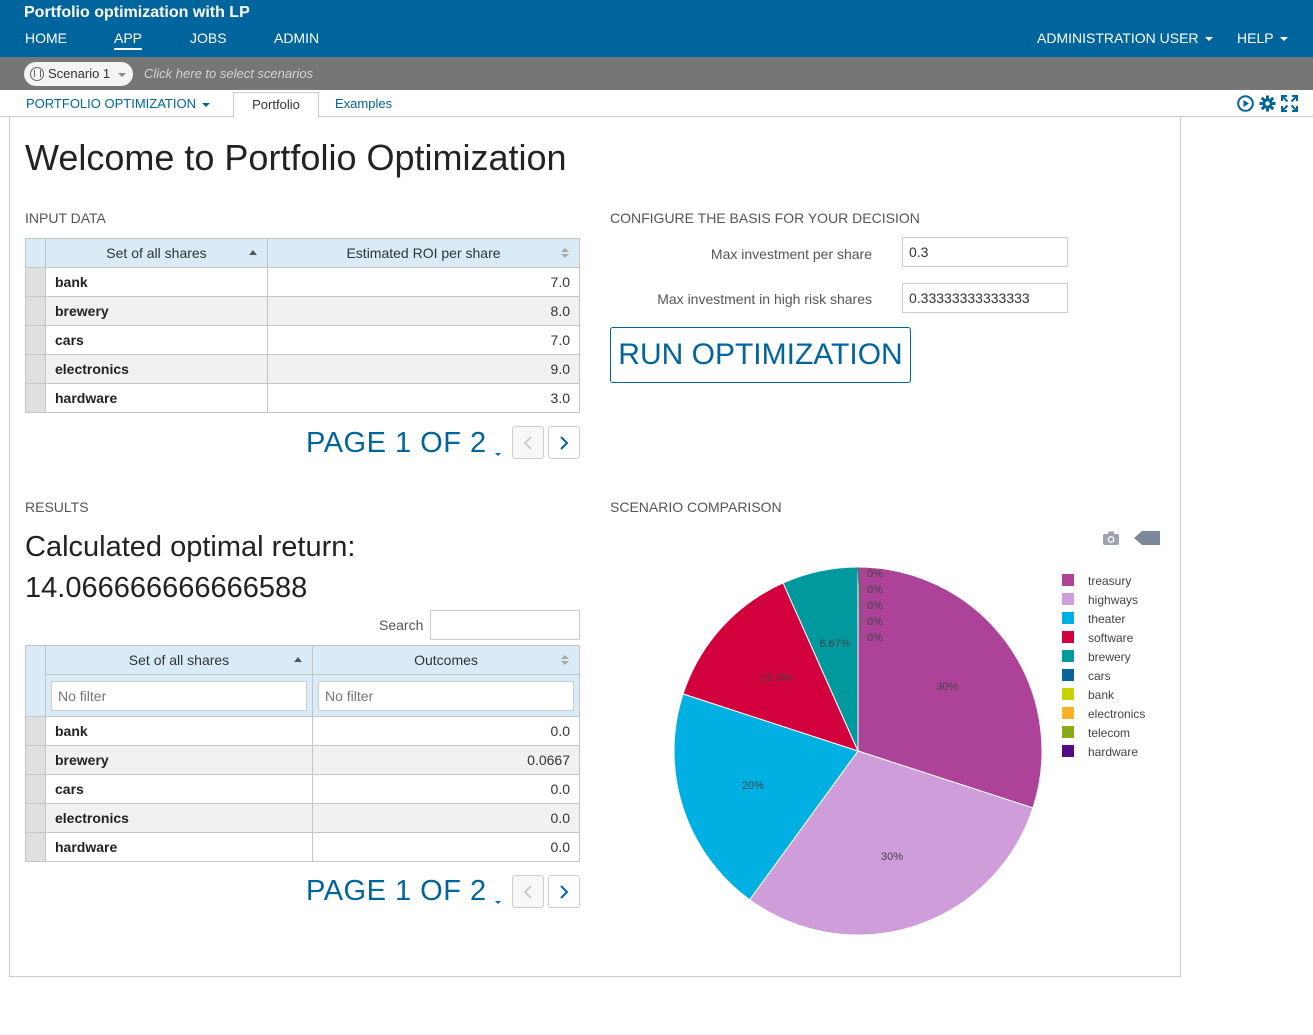 The width and height of the screenshot is (1313, 1035). I want to click on results-pager-dropdown: PAGE 1 OF 2, so click(403, 891).